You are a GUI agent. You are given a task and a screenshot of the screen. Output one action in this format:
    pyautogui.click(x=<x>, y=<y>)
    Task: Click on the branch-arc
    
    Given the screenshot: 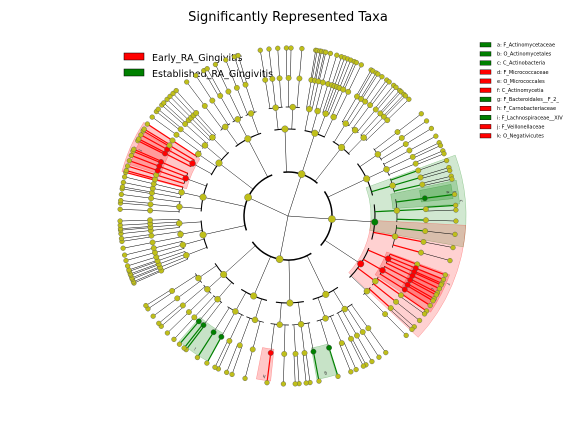 What is the action you would take?
    pyautogui.click(x=258, y=202)
    